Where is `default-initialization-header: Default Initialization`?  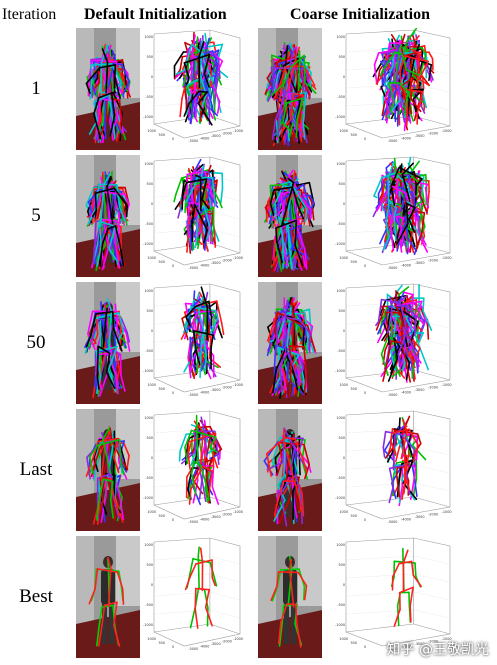
default-initialization-header: Default Initialization is located at coordinates (155, 14).